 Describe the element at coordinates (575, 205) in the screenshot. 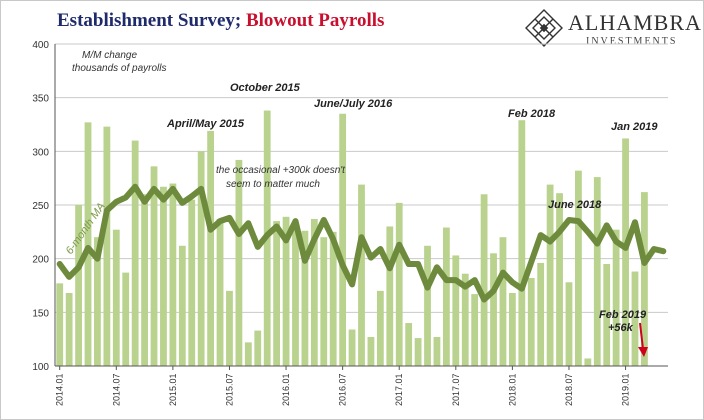

I see `annotation-jun-2018: June 2018` at that location.